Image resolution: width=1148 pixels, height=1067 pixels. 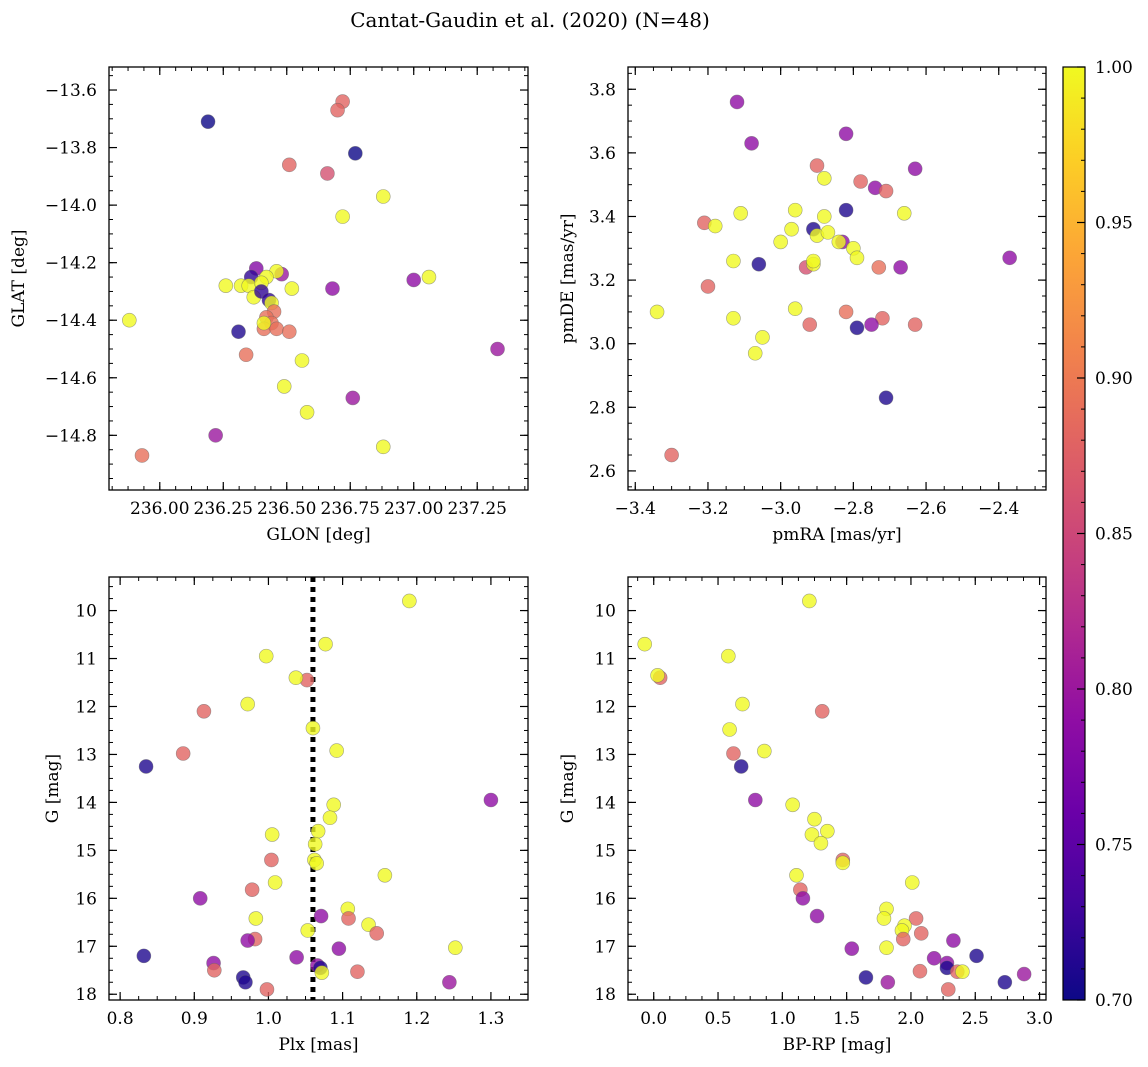 I want to click on colorbar-tick-label: 0.80, so click(x=1114, y=690).